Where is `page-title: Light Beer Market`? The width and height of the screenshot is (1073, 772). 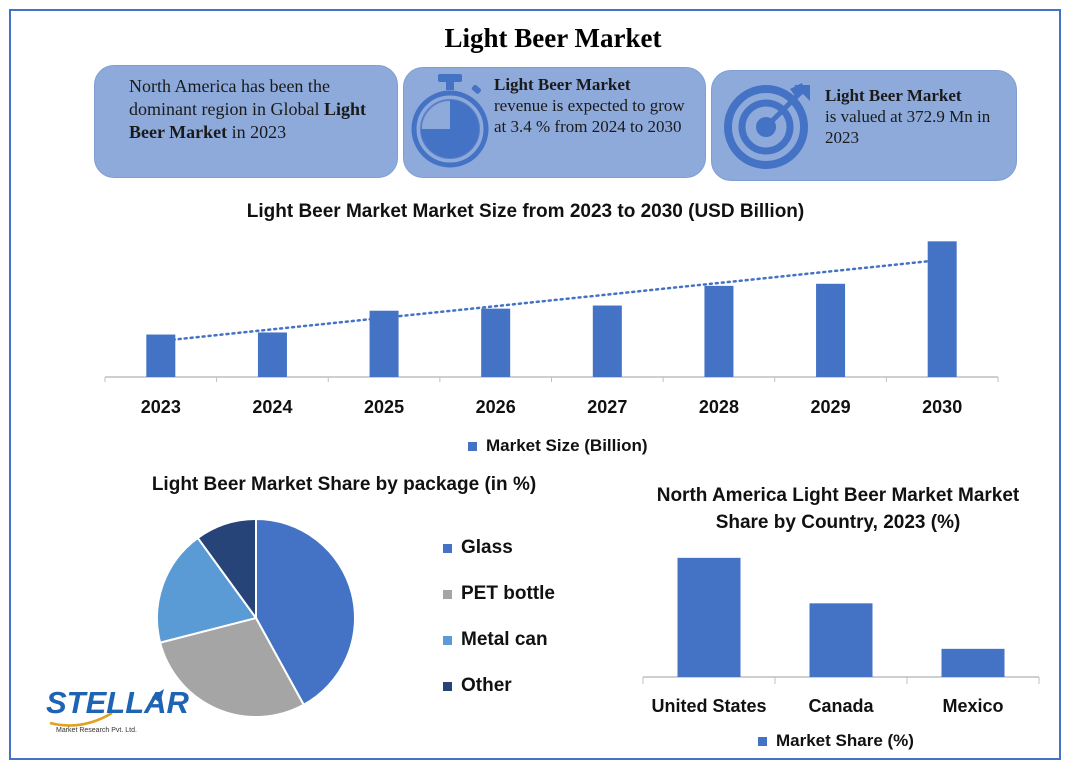
page-title: Light Beer Market is located at coordinates (553, 38).